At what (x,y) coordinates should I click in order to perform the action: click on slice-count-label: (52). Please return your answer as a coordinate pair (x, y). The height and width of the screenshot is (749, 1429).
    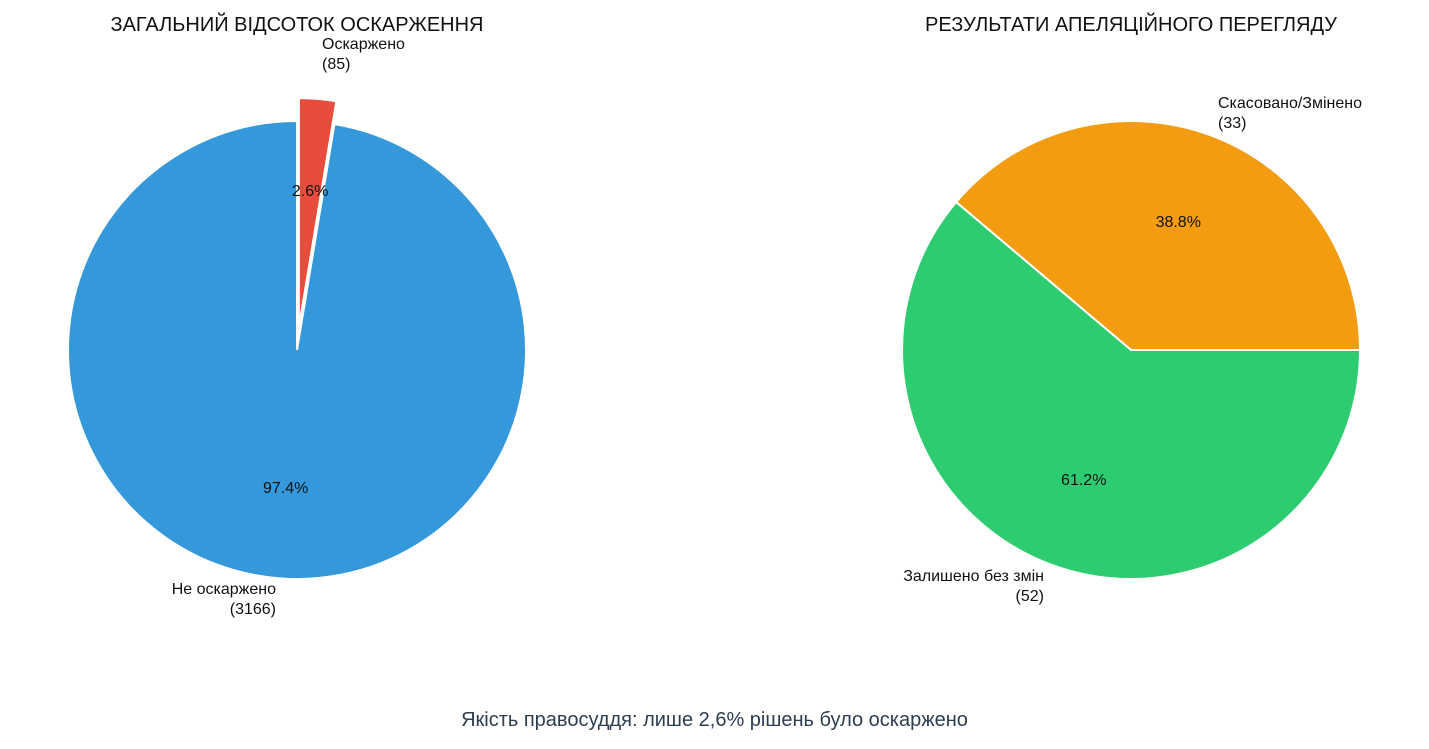
    Looking at the image, I should click on (1030, 596).